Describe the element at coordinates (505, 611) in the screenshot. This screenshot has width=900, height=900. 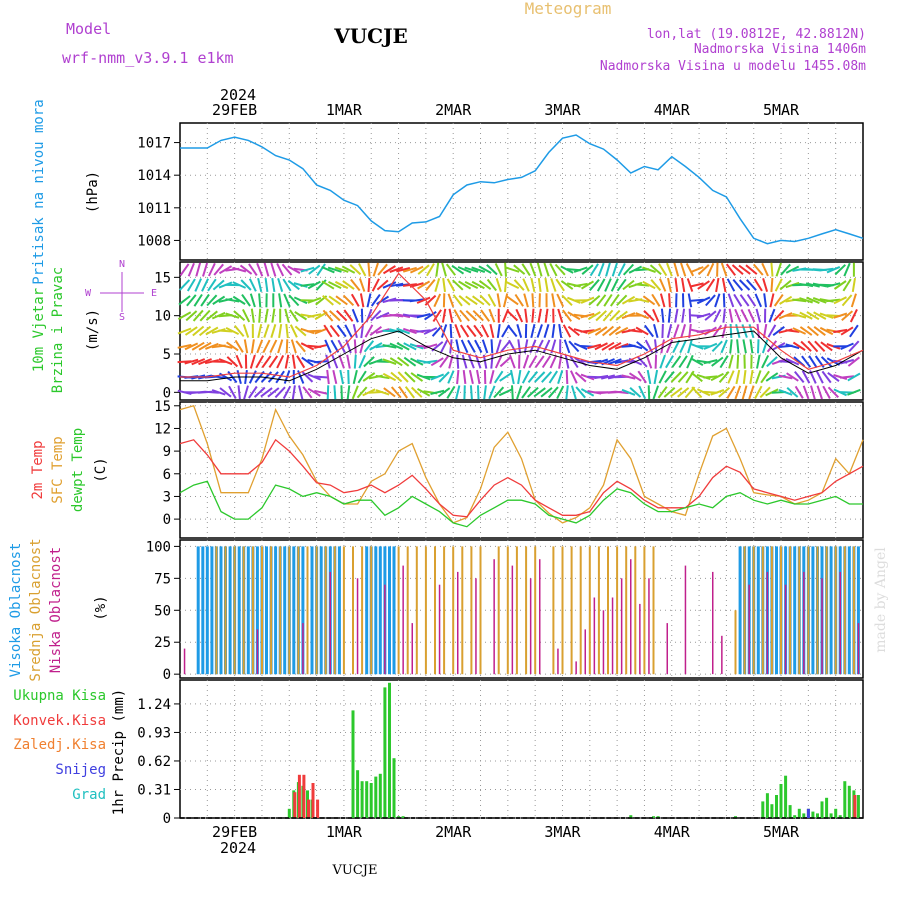
I see `cloud-panel: 0 25 50 75 100` at that location.